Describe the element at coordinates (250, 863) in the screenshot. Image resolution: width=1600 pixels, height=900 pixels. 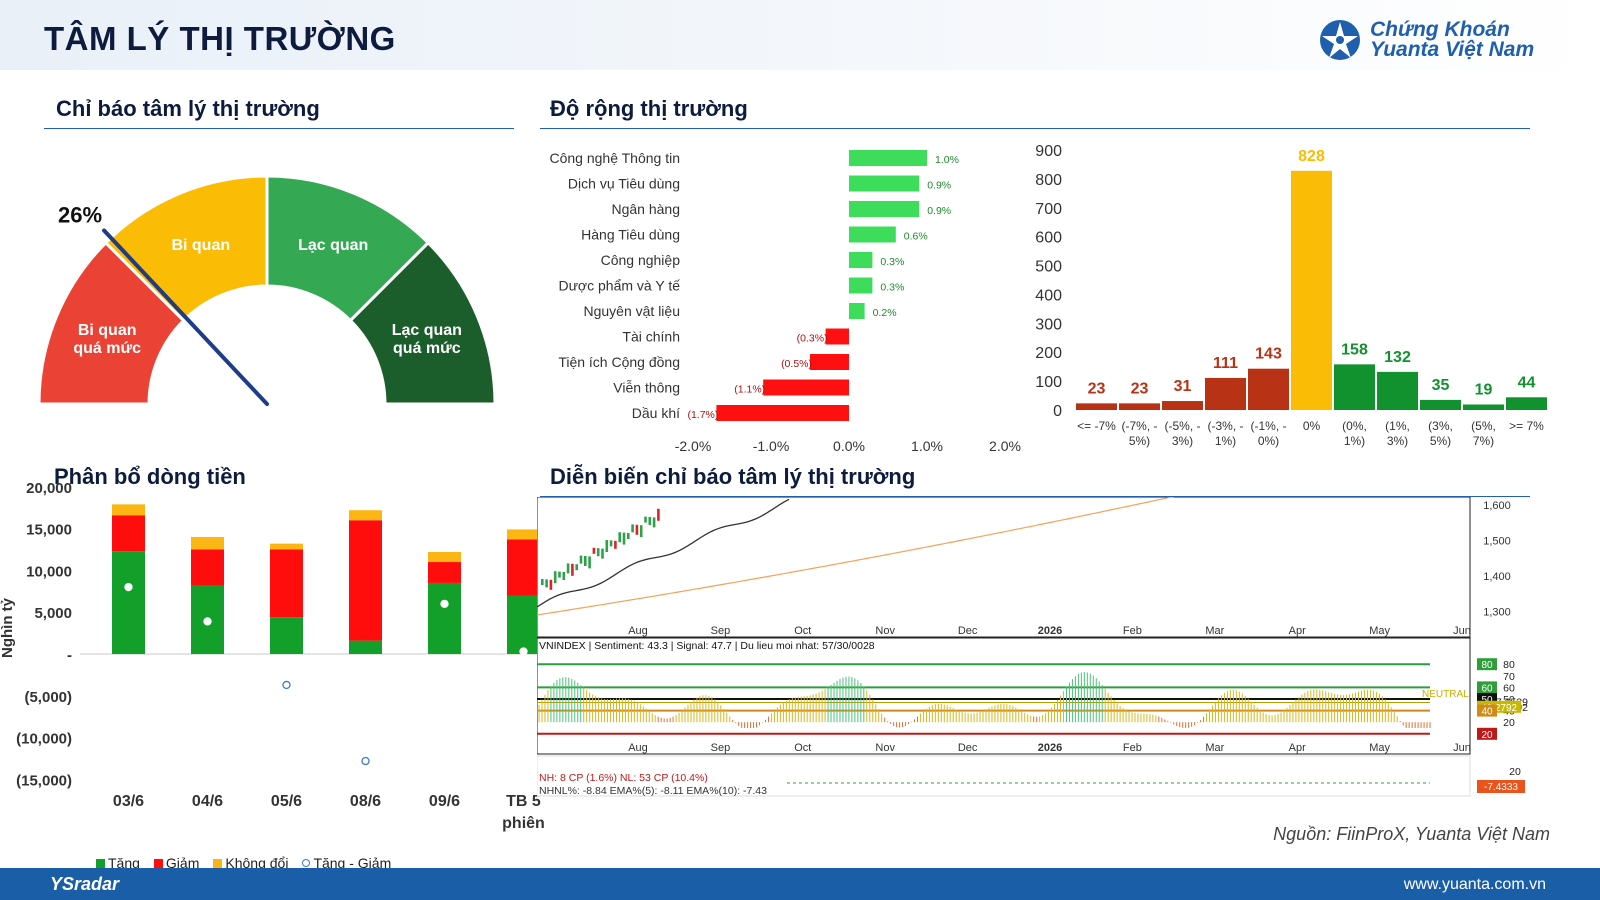
I see `legend-item-khong-doi: Không đổi` at that location.